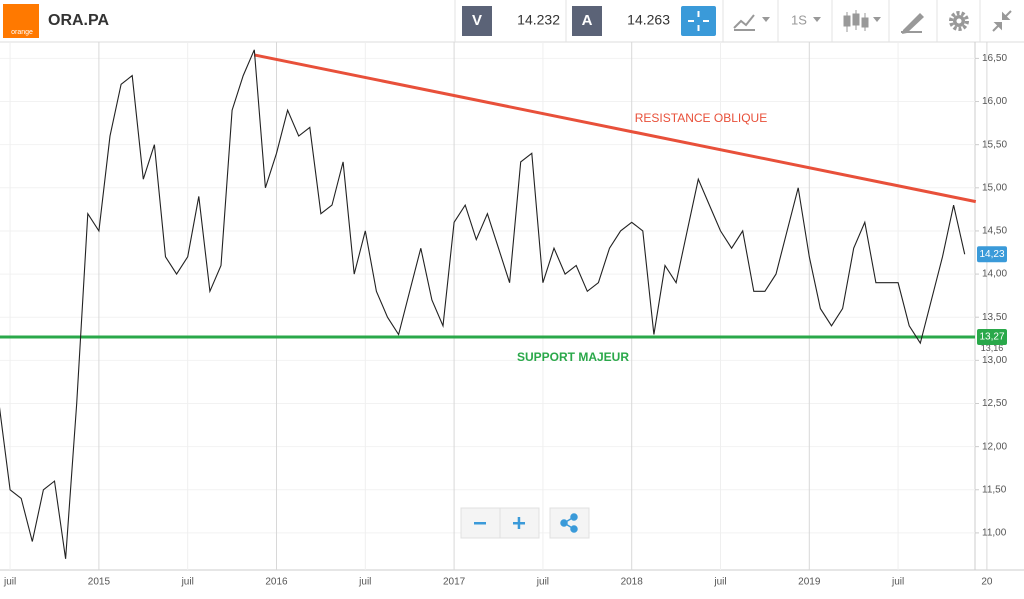 Image resolution: width=1024 pixels, height=599 pixels. Describe the element at coordinates (99, 582) in the screenshot. I see `x-tick-label: 2015` at that location.